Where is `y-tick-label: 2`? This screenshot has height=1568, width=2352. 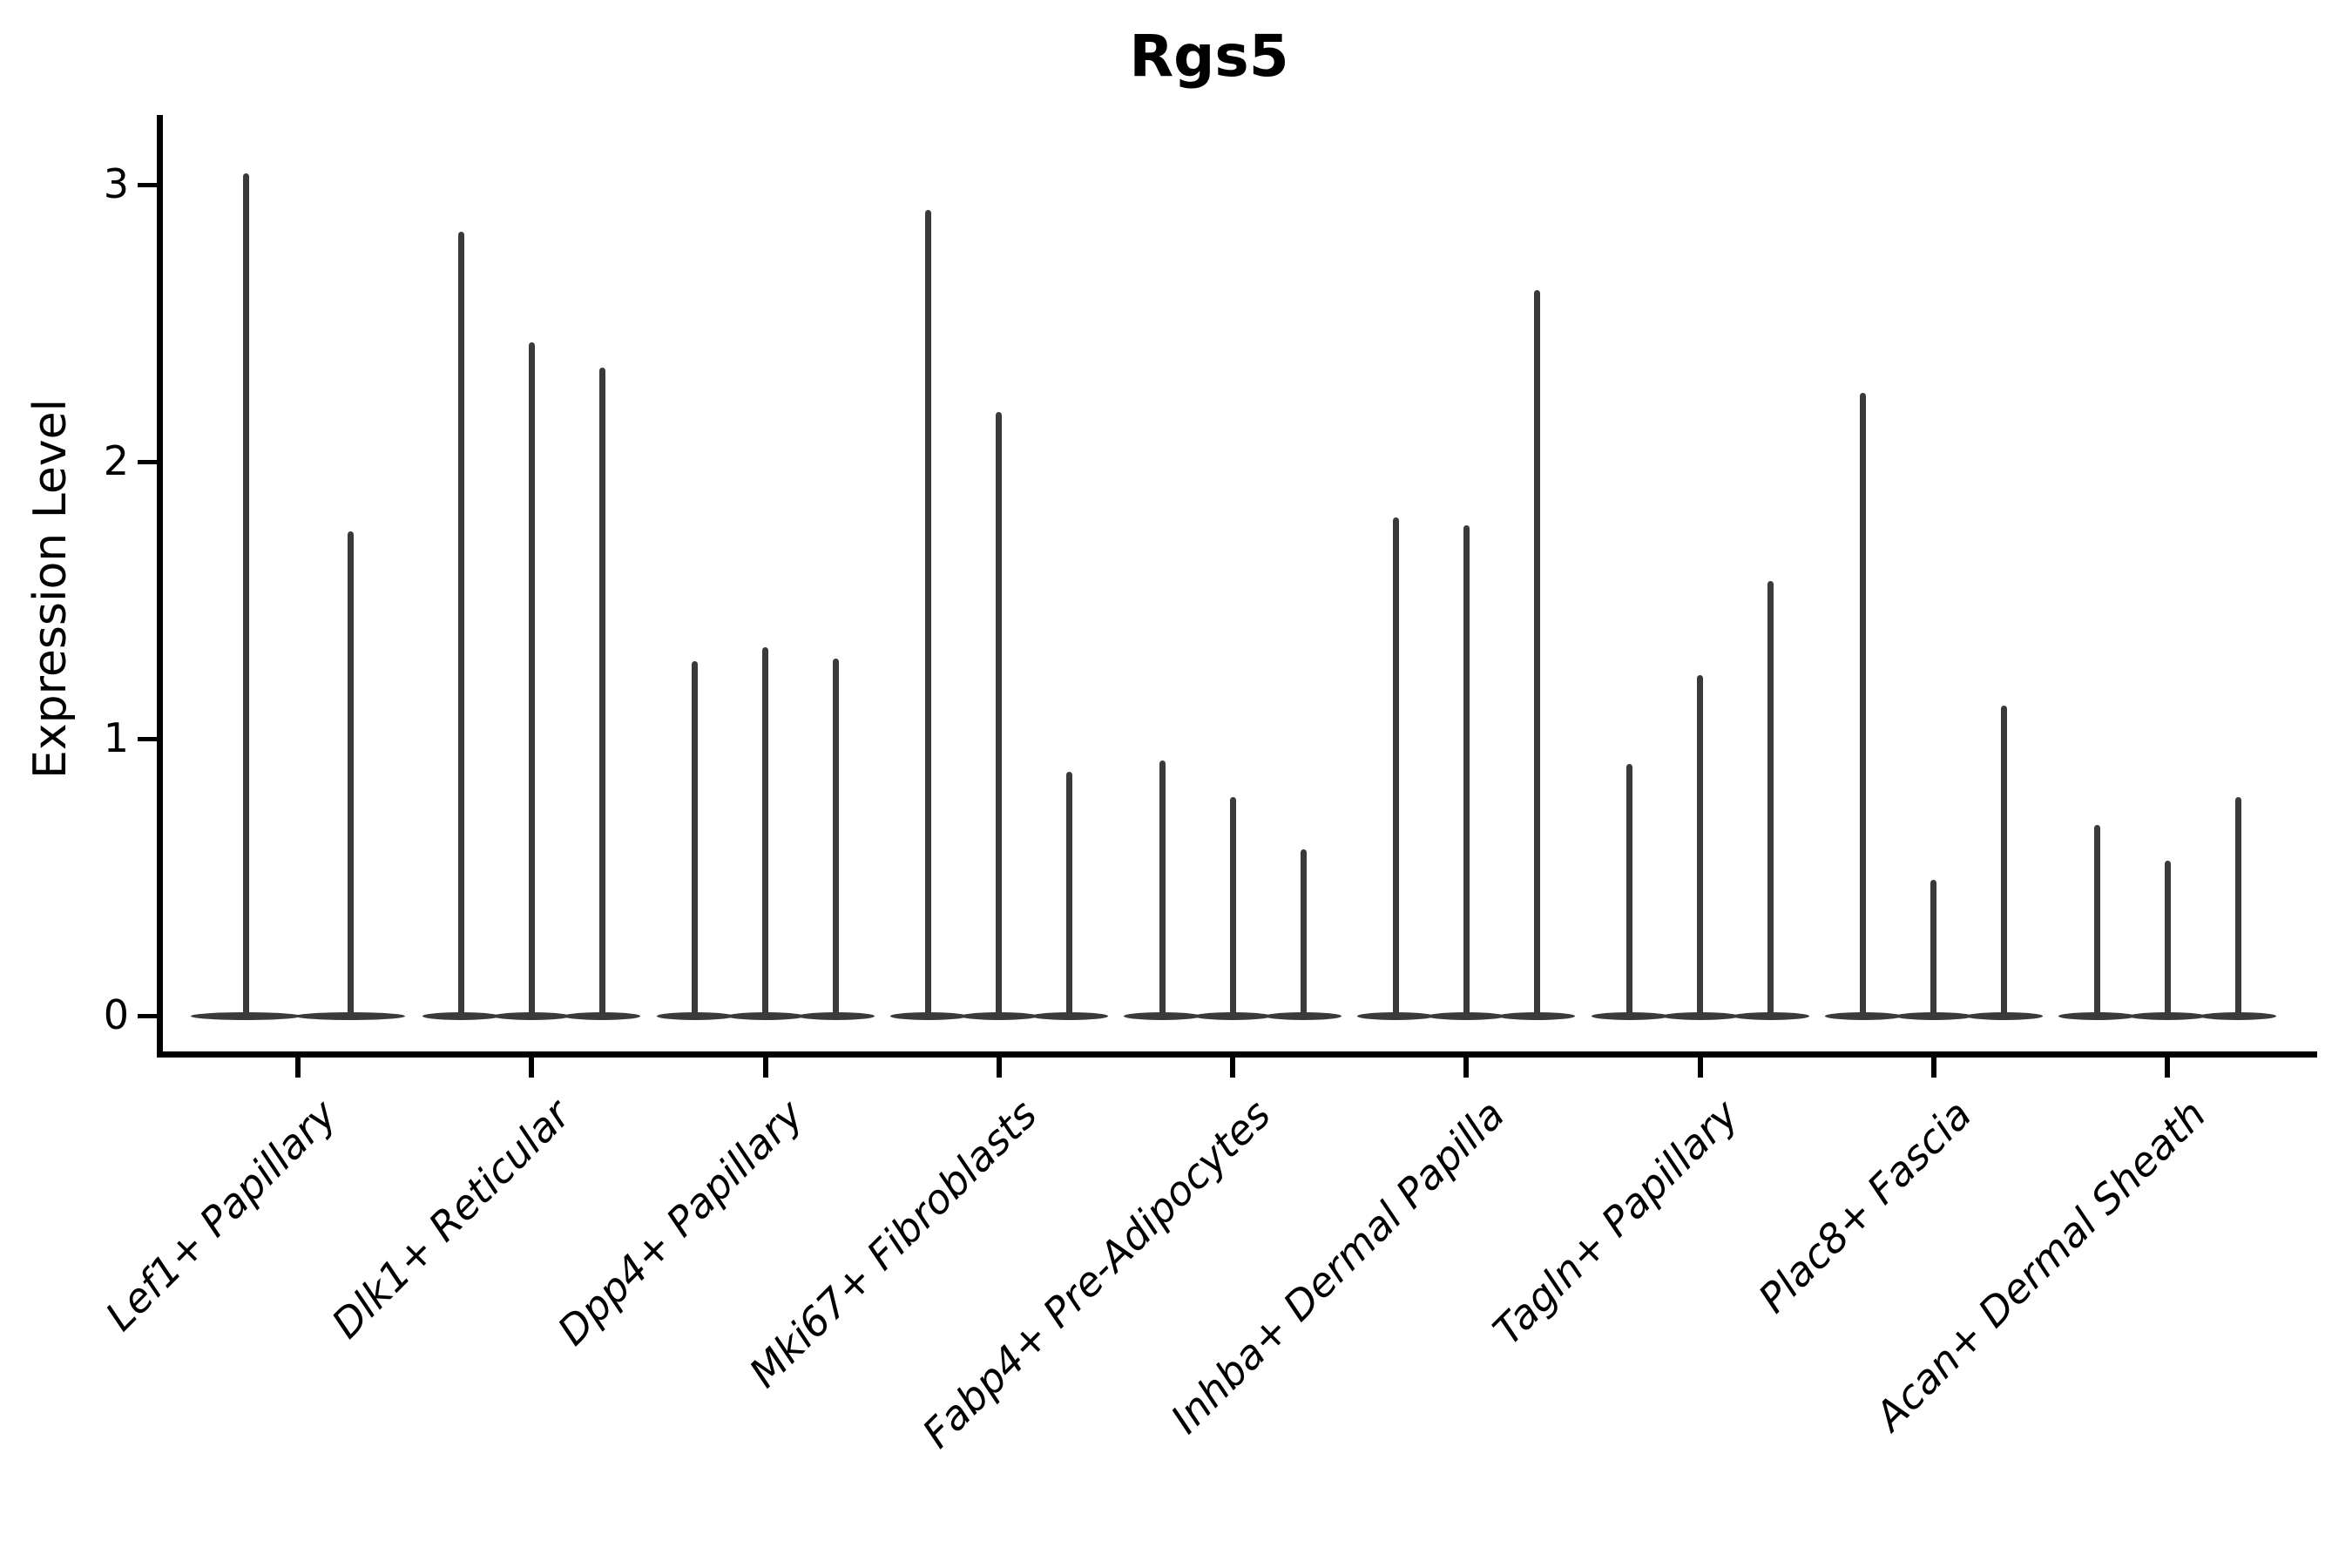 y-tick-label: 2 is located at coordinates (116, 460).